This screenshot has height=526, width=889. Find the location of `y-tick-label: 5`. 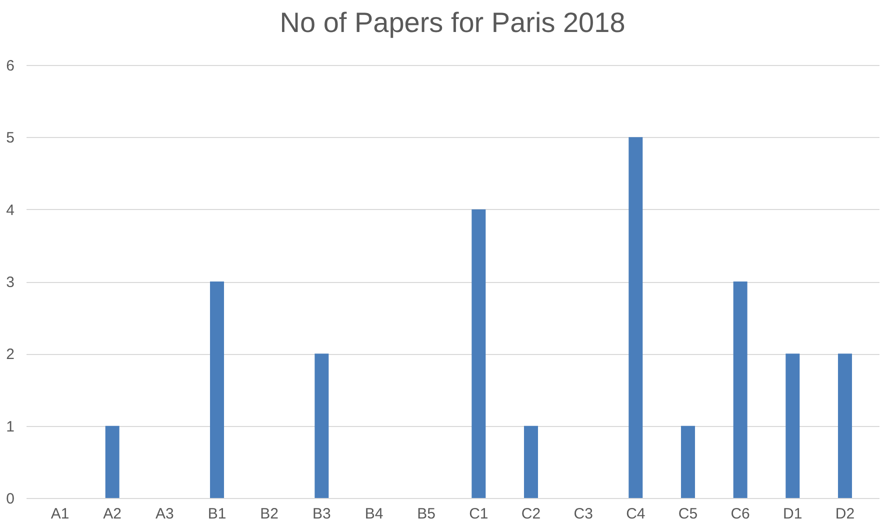

y-tick-label: 5 is located at coordinates (10, 138).